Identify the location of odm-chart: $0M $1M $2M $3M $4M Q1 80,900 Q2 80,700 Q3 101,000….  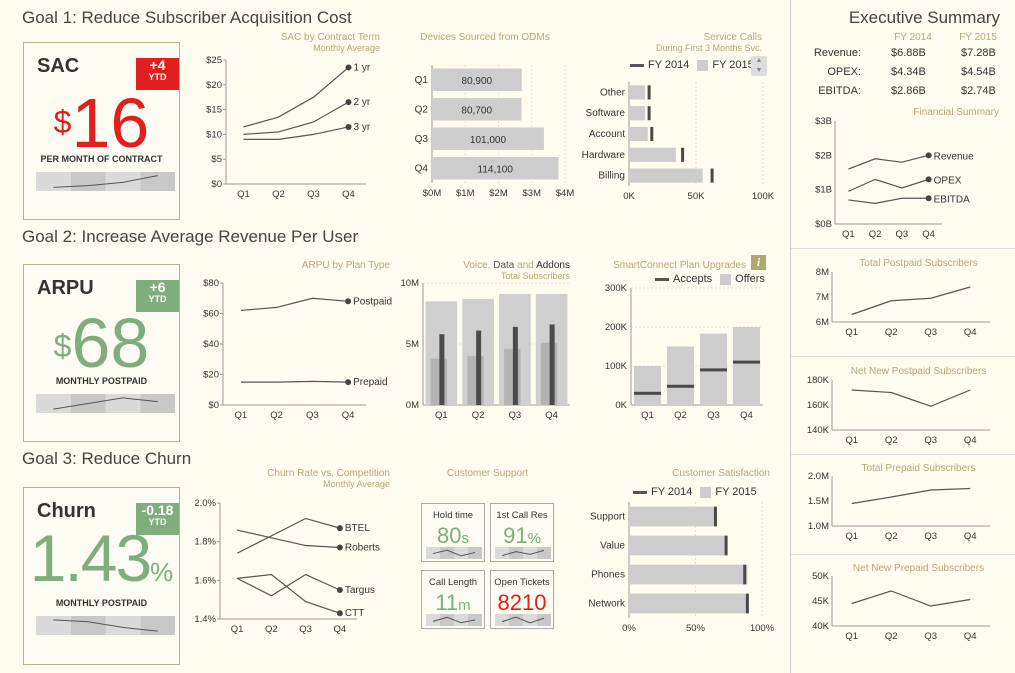
(495, 132).